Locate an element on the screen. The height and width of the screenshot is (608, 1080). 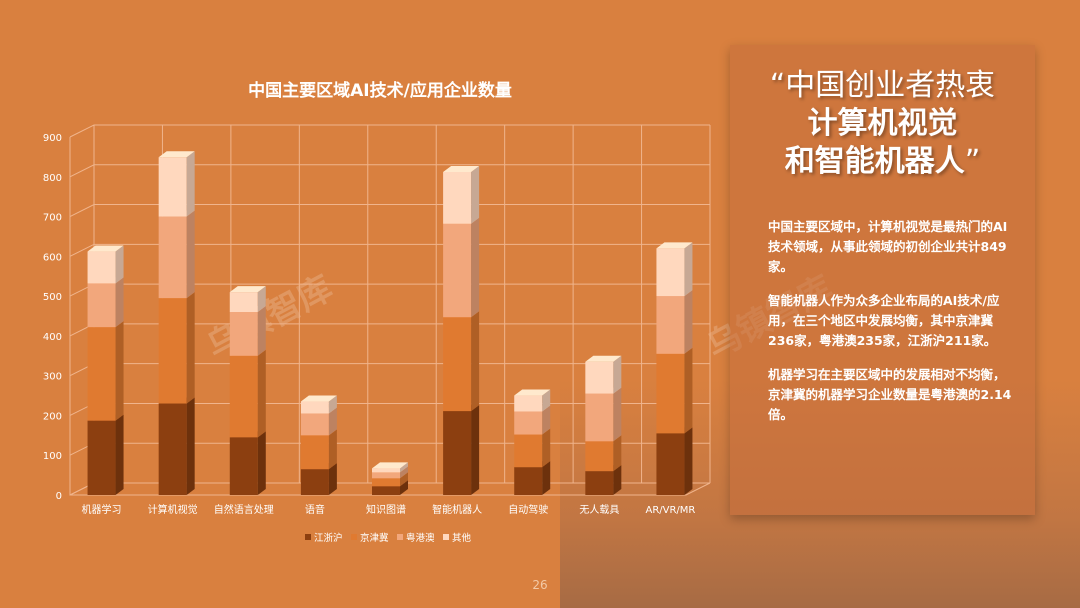
legend-label: 江浙沪 is located at coordinates (328, 538).